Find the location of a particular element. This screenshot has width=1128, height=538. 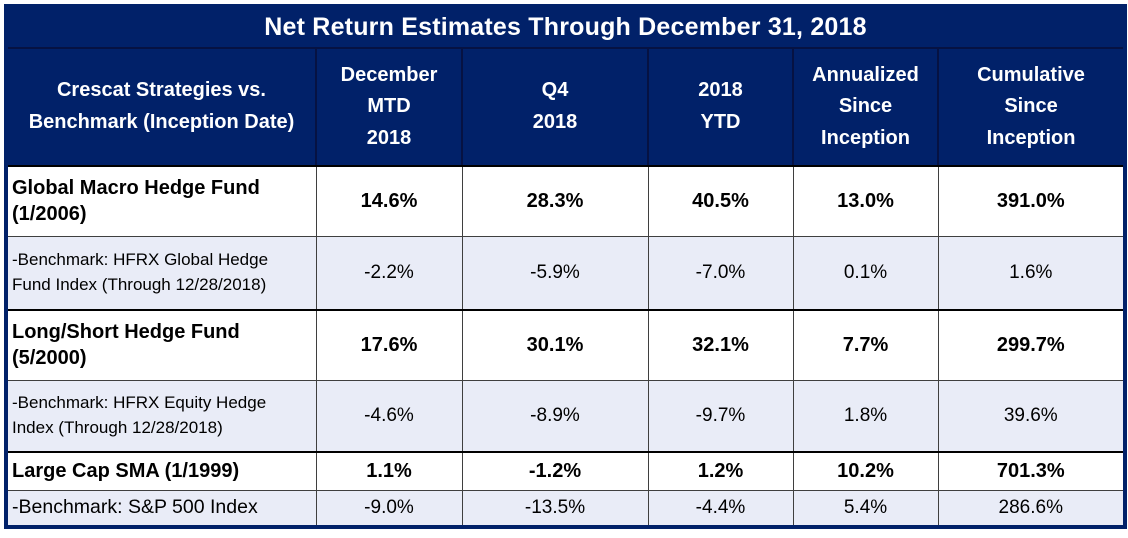

value-cell: -7.0% is located at coordinates (720, 273).